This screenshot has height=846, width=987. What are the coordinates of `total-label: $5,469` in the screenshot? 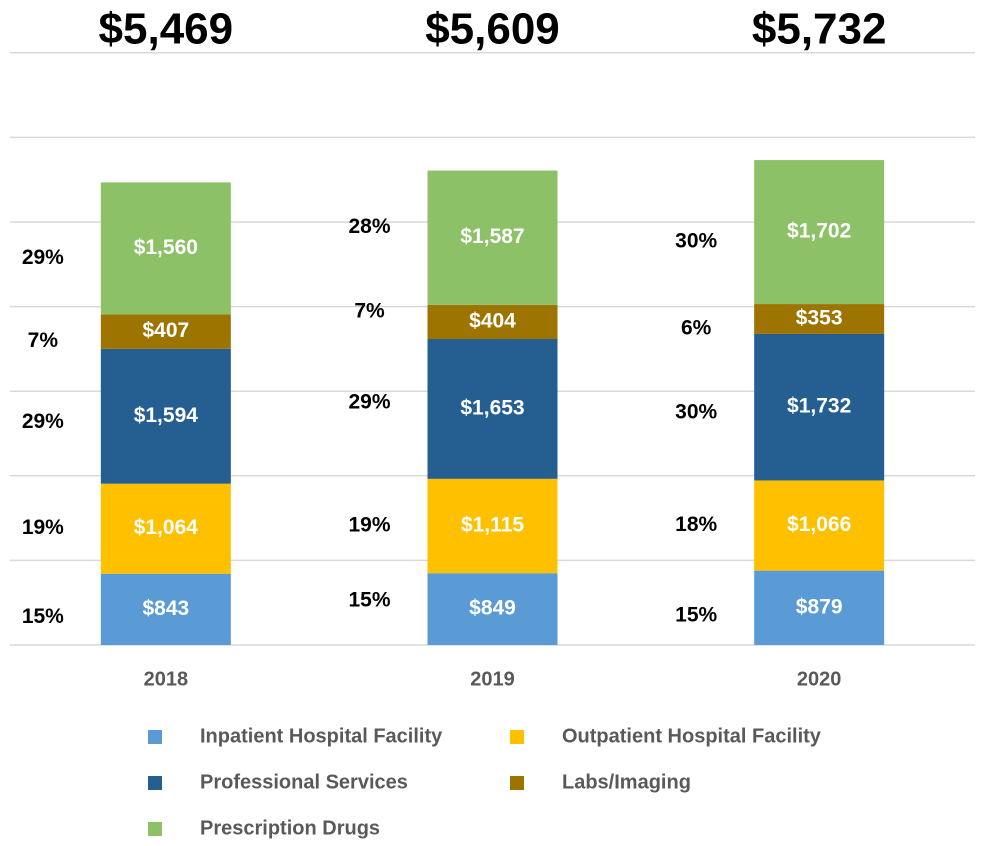 It's located at (166, 29).